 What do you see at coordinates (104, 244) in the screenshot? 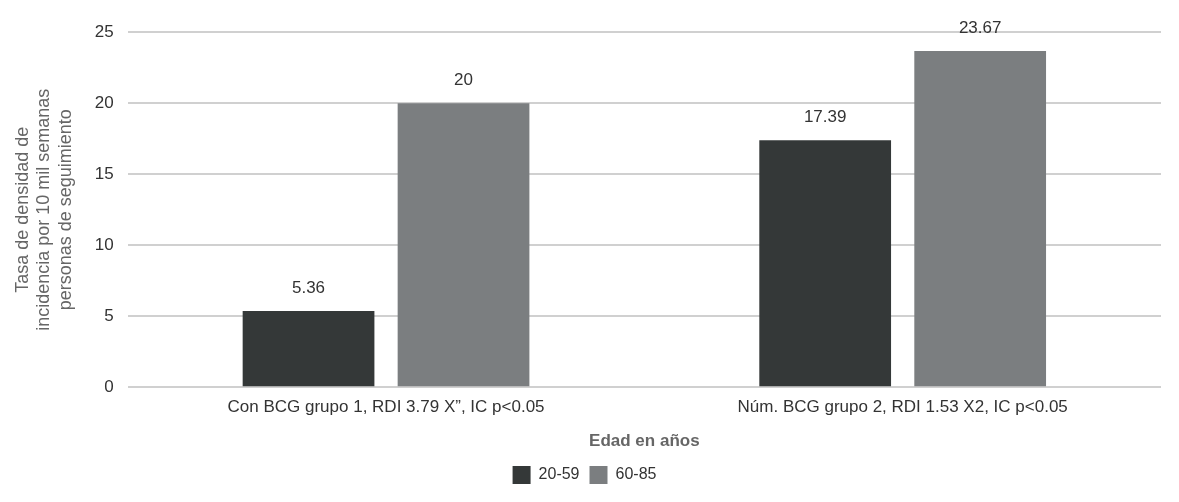
I see `y-tick-label: 10` at bounding box center [104, 244].